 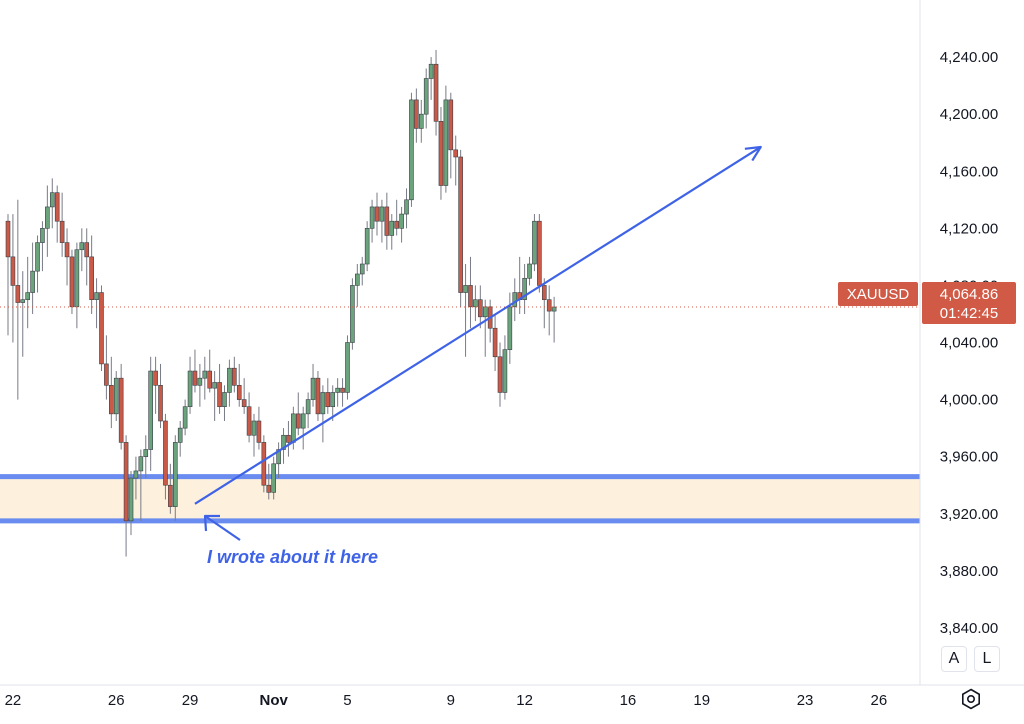 What do you see at coordinates (13, 700) in the screenshot?
I see `time-tick-label: 22` at bounding box center [13, 700].